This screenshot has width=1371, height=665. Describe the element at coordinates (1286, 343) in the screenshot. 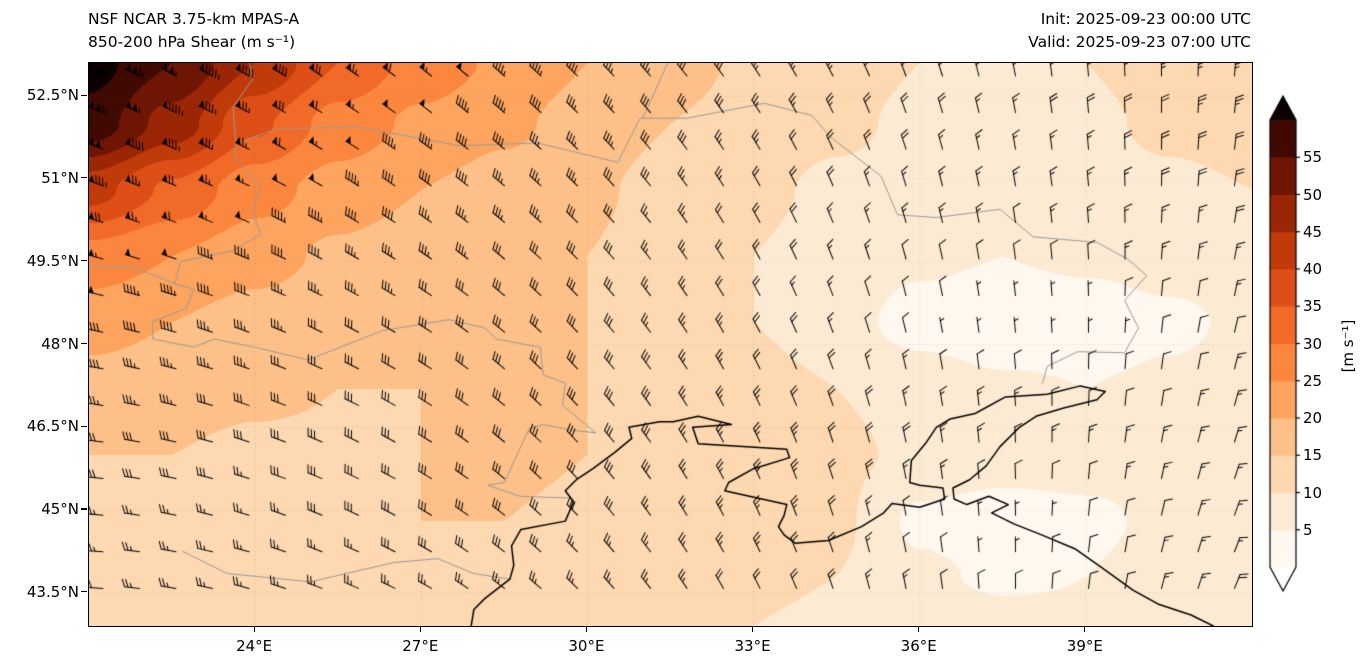

I see `colorbar` at that location.